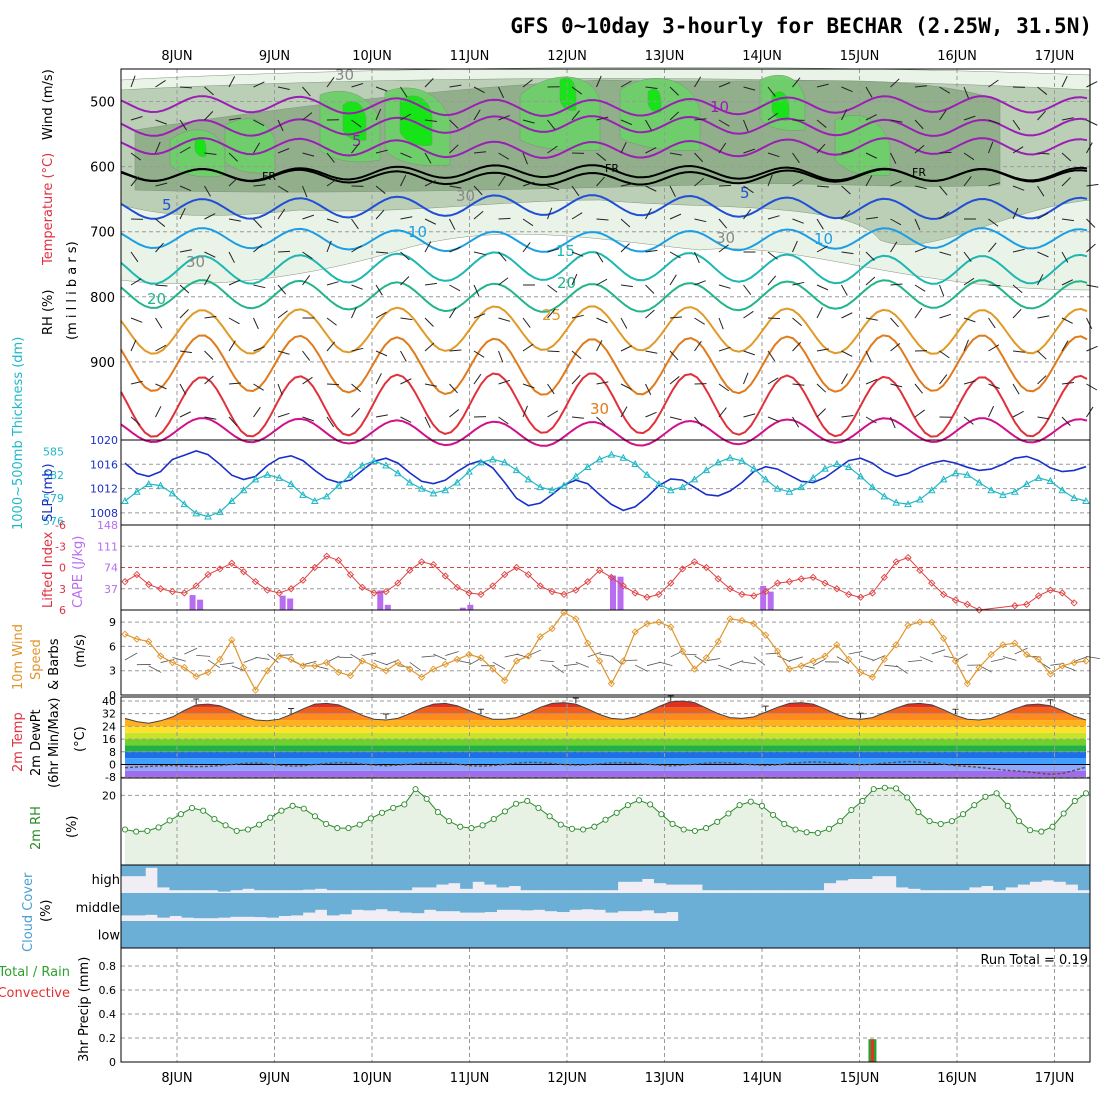 Image resolution: width=1100 pixels, height=1100 pixels. What do you see at coordinates (53, 452) in the screenshot?
I see `thickness-tick-label: 585` at bounding box center [53, 452].